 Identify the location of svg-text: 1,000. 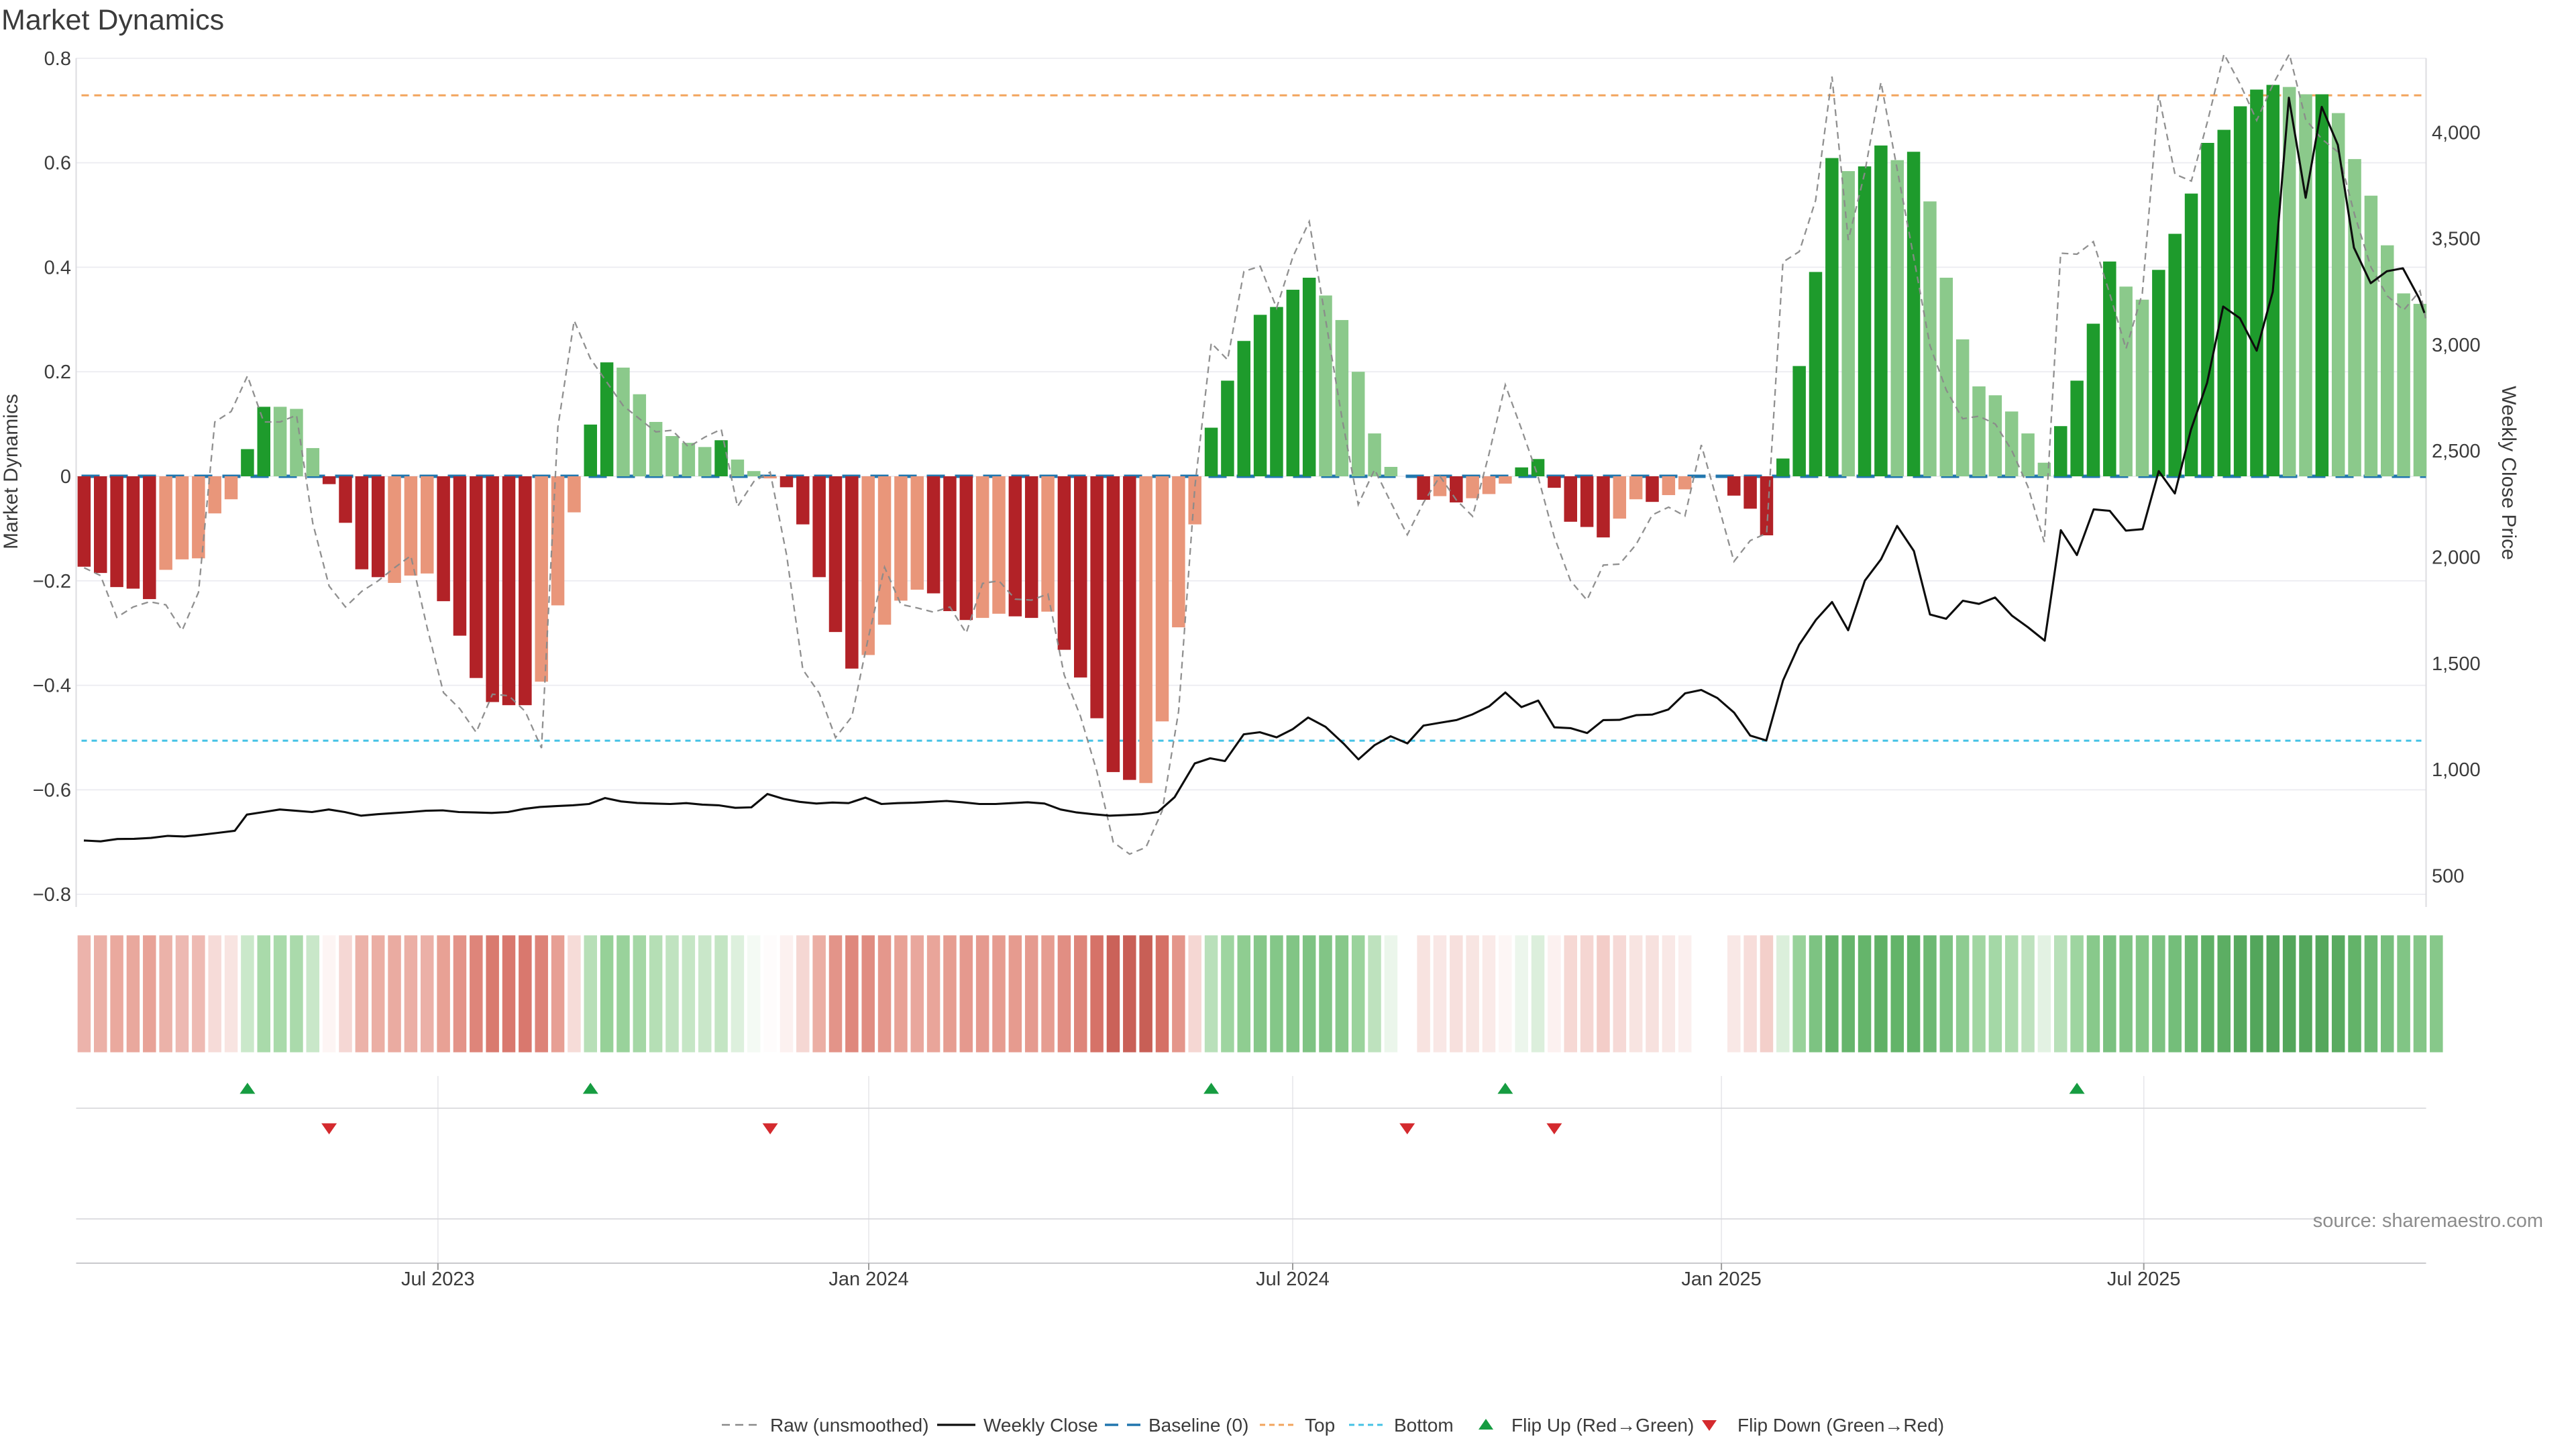
(2456, 770).